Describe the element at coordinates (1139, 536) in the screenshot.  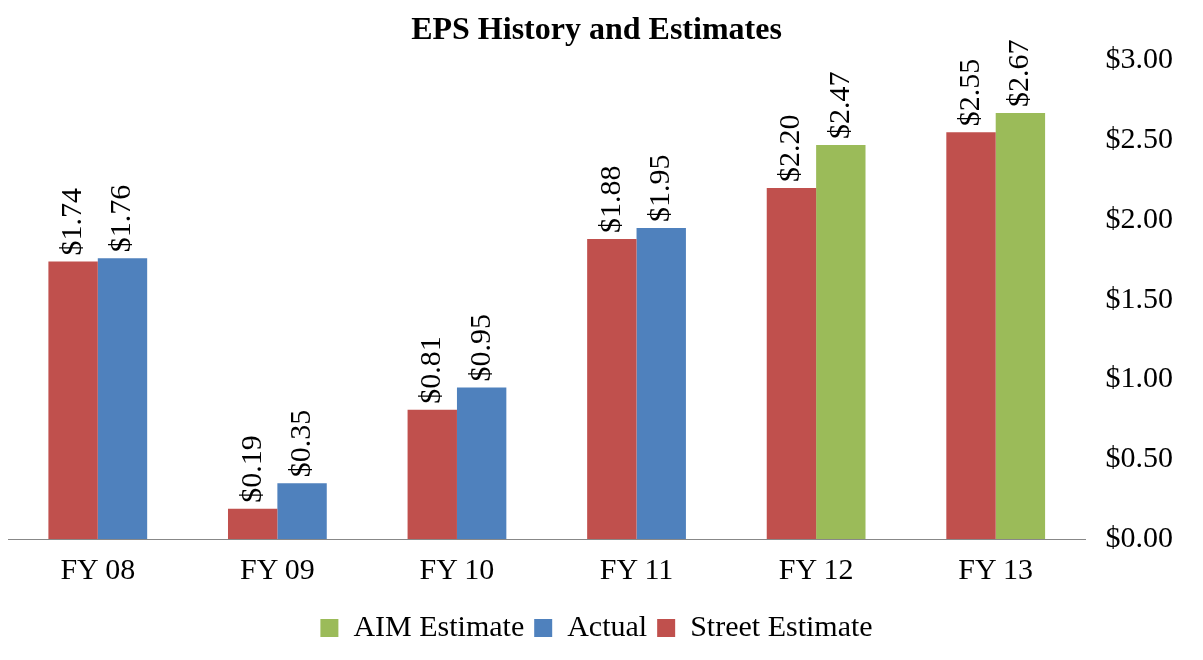
I see `y-tick-label: $0.00` at that location.